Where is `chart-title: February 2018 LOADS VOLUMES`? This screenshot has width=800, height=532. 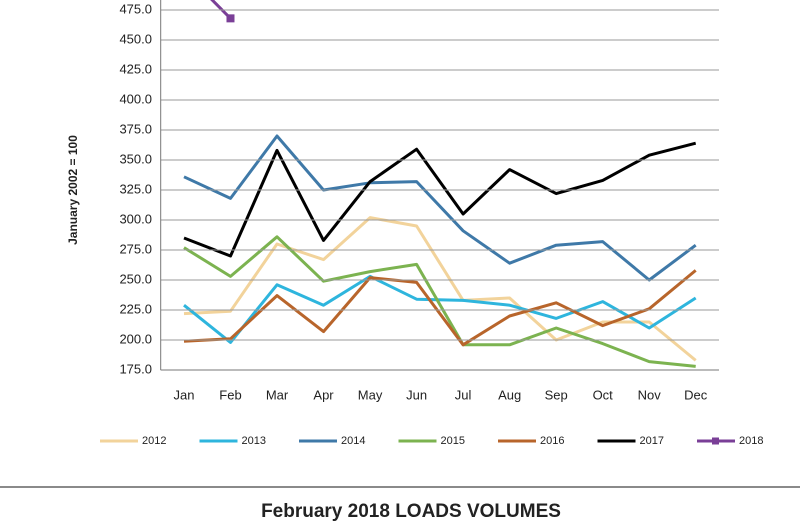 chart-title: February 2018 LOADS VOLUMES is located at coordinates (411, 511).